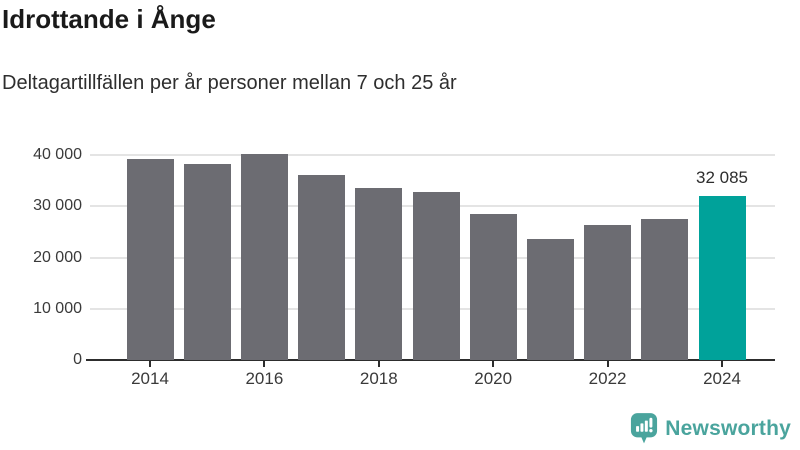  What do you see at coordinates (728, 428) in the screenshot?
I see `newsworthy-logo-text: Newsworthy` at bounding box center [728, 428].